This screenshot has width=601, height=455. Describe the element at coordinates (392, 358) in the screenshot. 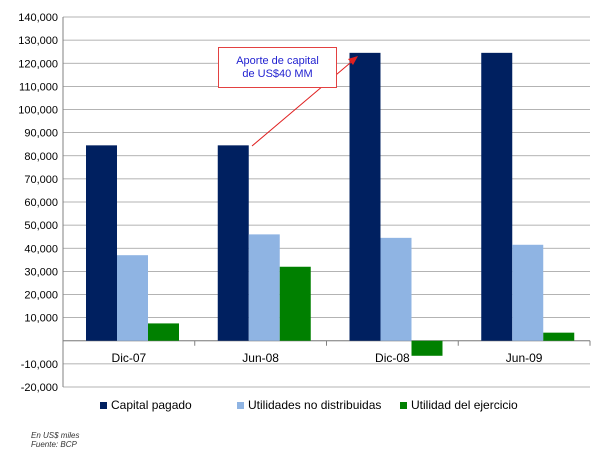

I see `x-tick-label: Dic-08` at that location.